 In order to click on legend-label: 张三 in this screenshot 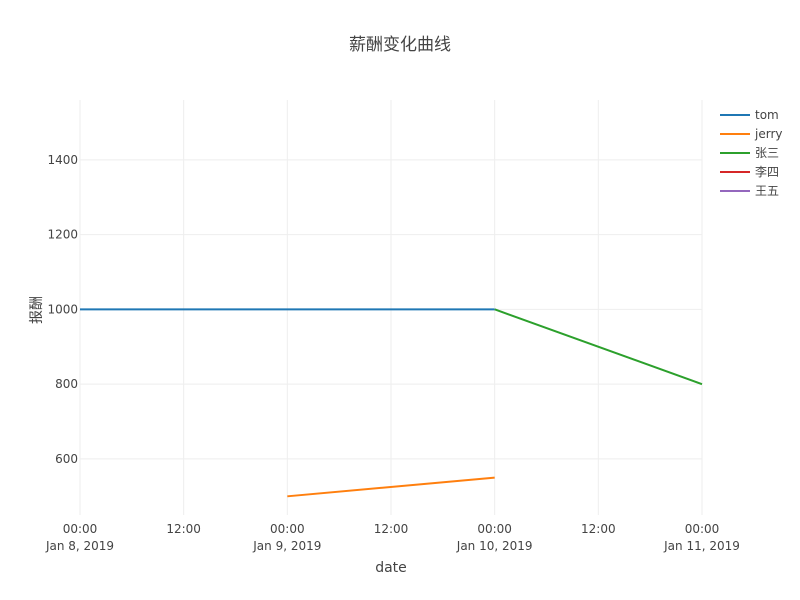, I will do `click(767, 153)`.